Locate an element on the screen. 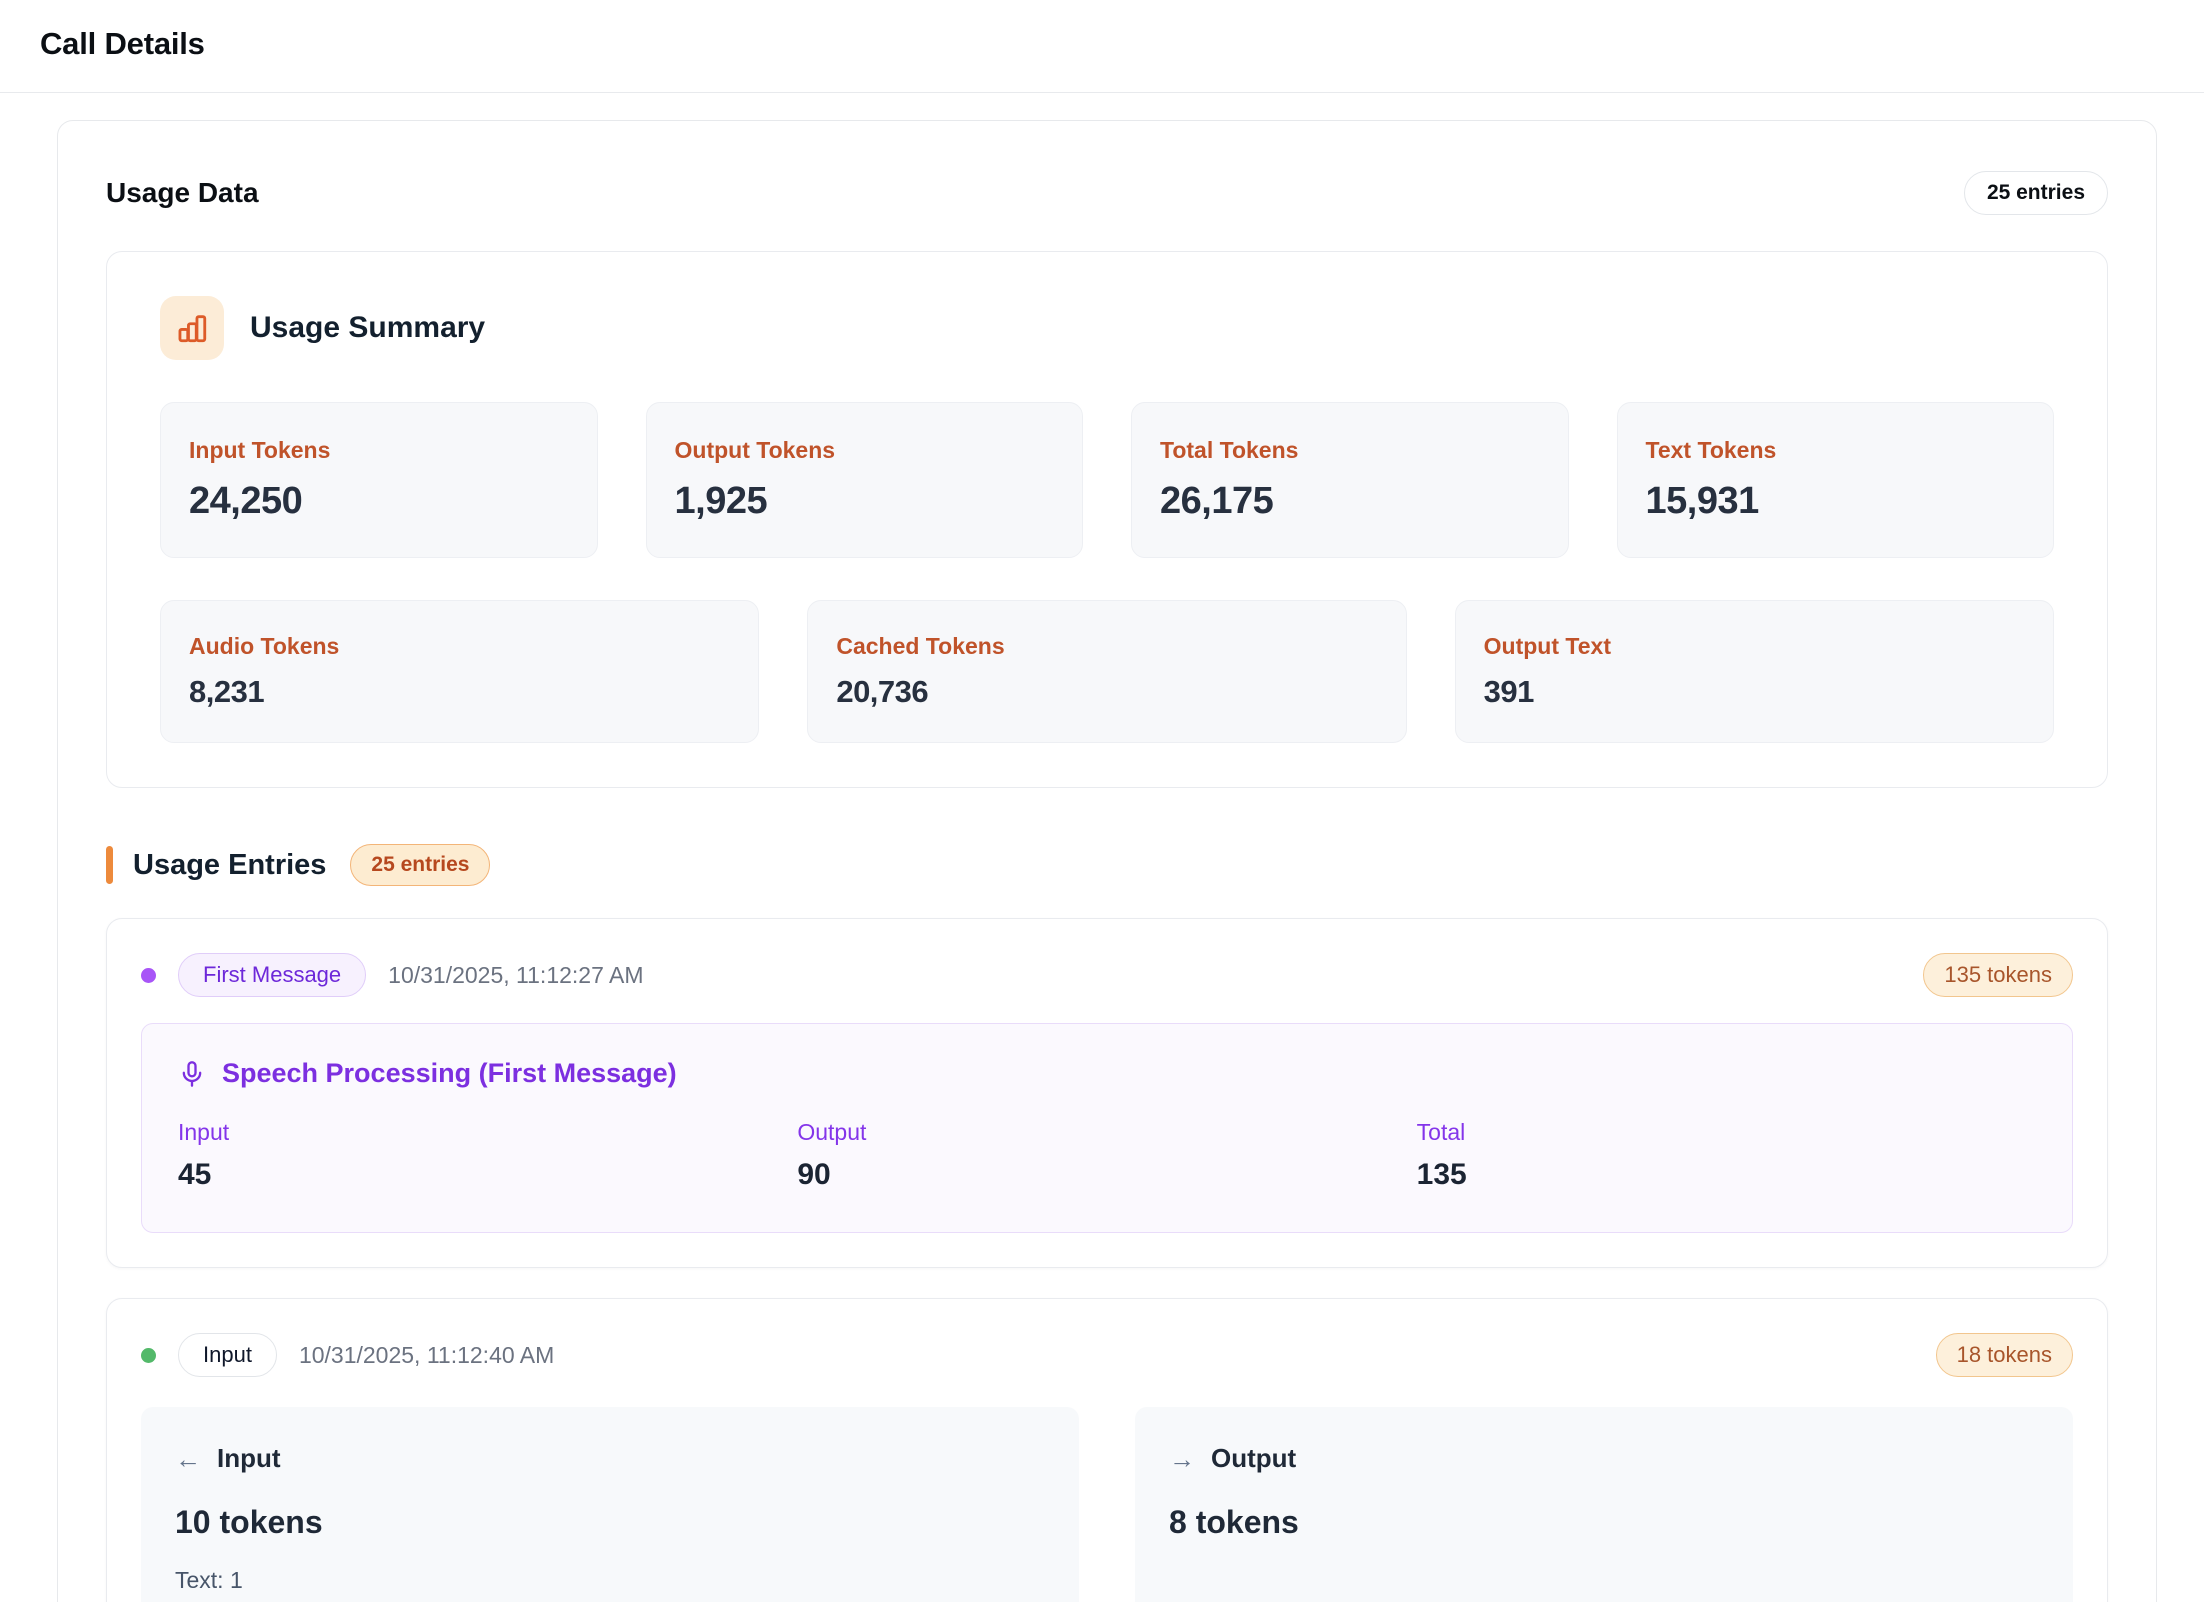  bar-chart-icon is located at coordinates (192, 328).